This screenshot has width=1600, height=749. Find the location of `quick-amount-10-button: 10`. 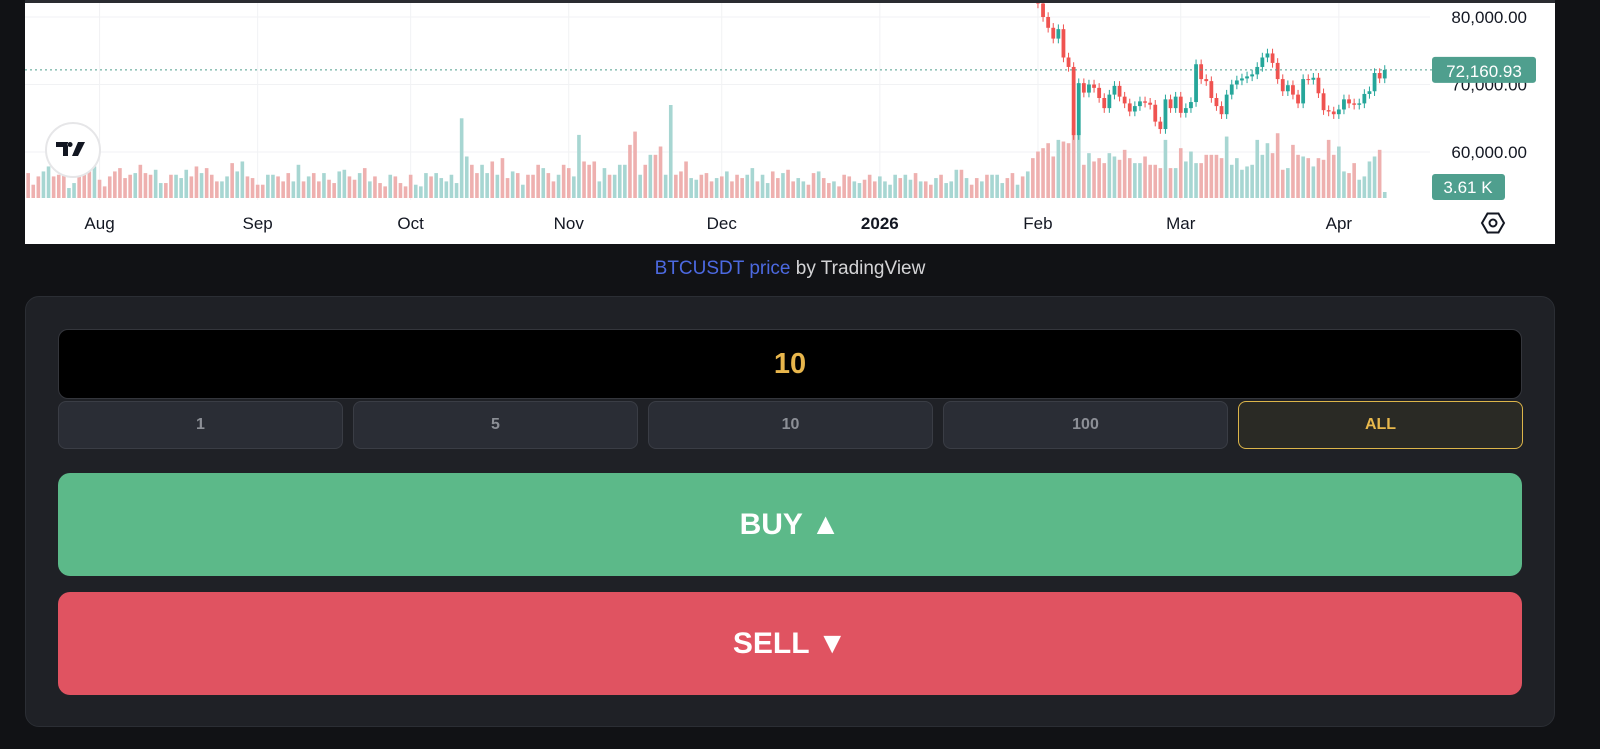

quick-amount-10-button: 10 is located at coordinates (790, 425).